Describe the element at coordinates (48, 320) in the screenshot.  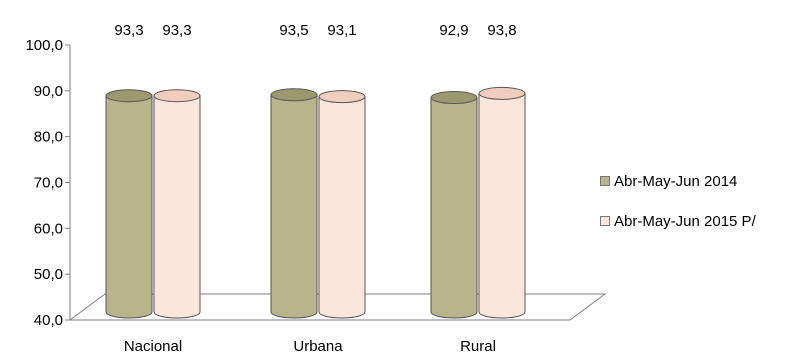
I see `y-tick-label: 40,0` at that location.